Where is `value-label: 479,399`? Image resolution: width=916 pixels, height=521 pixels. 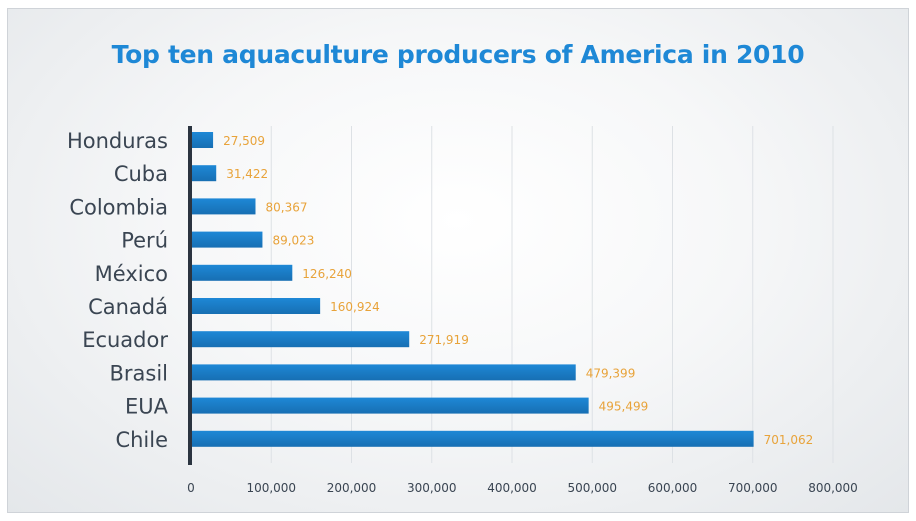 value-label: 479,399 is located at coordinates (611, 373).